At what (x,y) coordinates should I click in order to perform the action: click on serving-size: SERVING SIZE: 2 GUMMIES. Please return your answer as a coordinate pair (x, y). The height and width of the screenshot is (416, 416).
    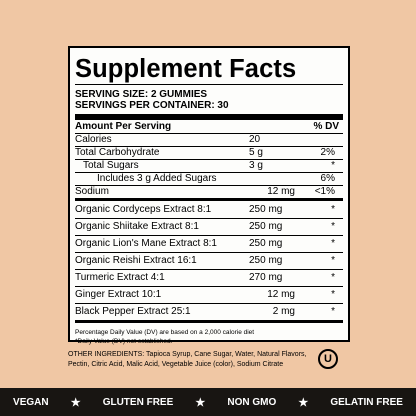
    Looking at the image, I should click on (141, 94).